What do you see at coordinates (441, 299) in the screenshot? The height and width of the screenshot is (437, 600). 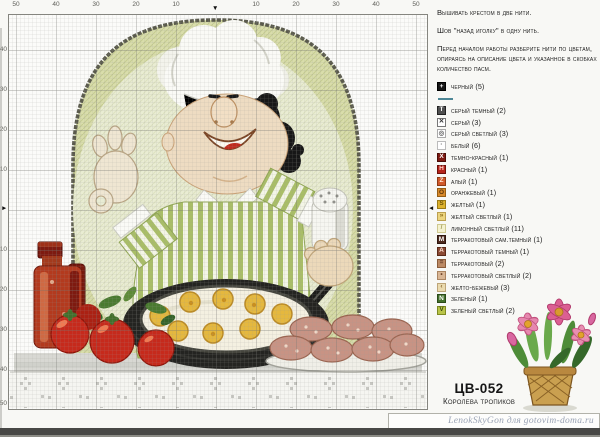 I see `color-swatch: N` at bounding box center [441, 299].